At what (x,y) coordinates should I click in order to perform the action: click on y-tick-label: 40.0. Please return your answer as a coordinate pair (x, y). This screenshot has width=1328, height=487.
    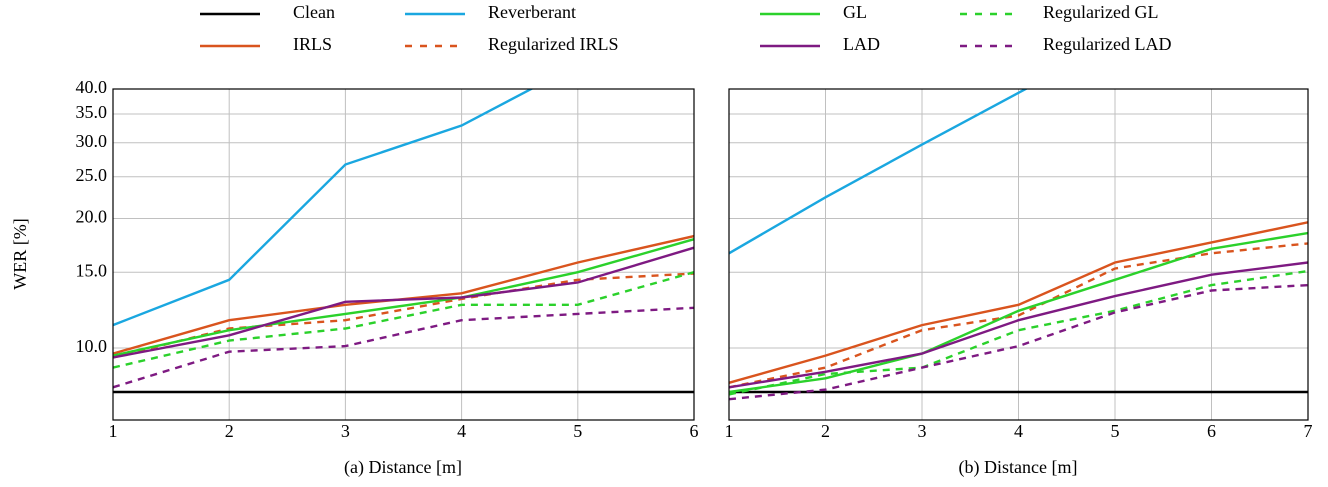
    Looking at the image, I should click on (92, 87).